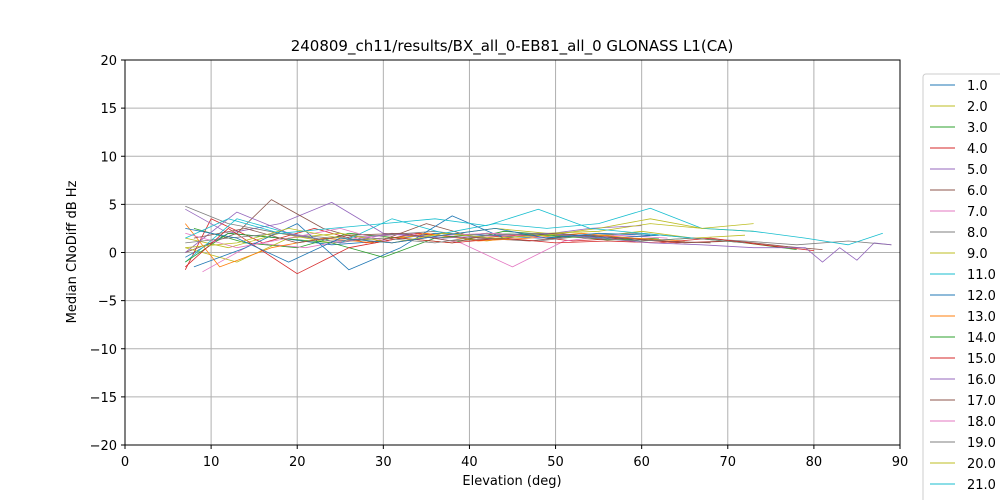  What do you see at coordinates (977, 191) in the screenshot?
I see `legend-label: 6.0` at bounding box center [977, 191].